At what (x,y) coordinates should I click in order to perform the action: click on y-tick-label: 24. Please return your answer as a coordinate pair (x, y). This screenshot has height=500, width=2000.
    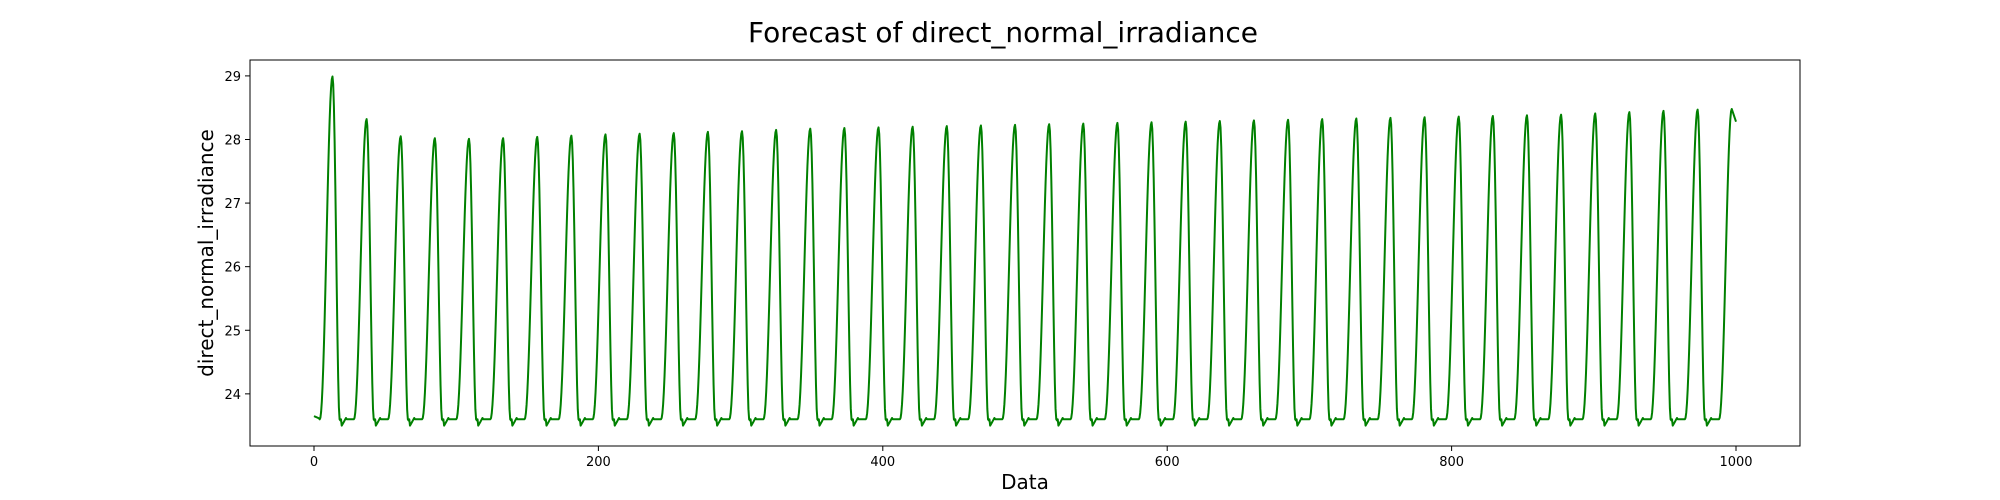
    Looking at the image, I should click on (232, 395).